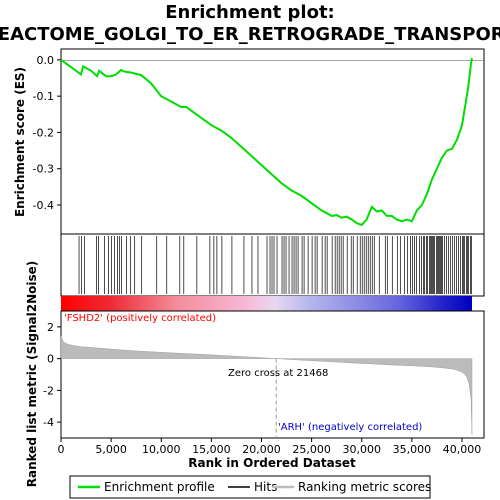  I want to click on es-y-tick-label: 0.0, so click(46, 60).